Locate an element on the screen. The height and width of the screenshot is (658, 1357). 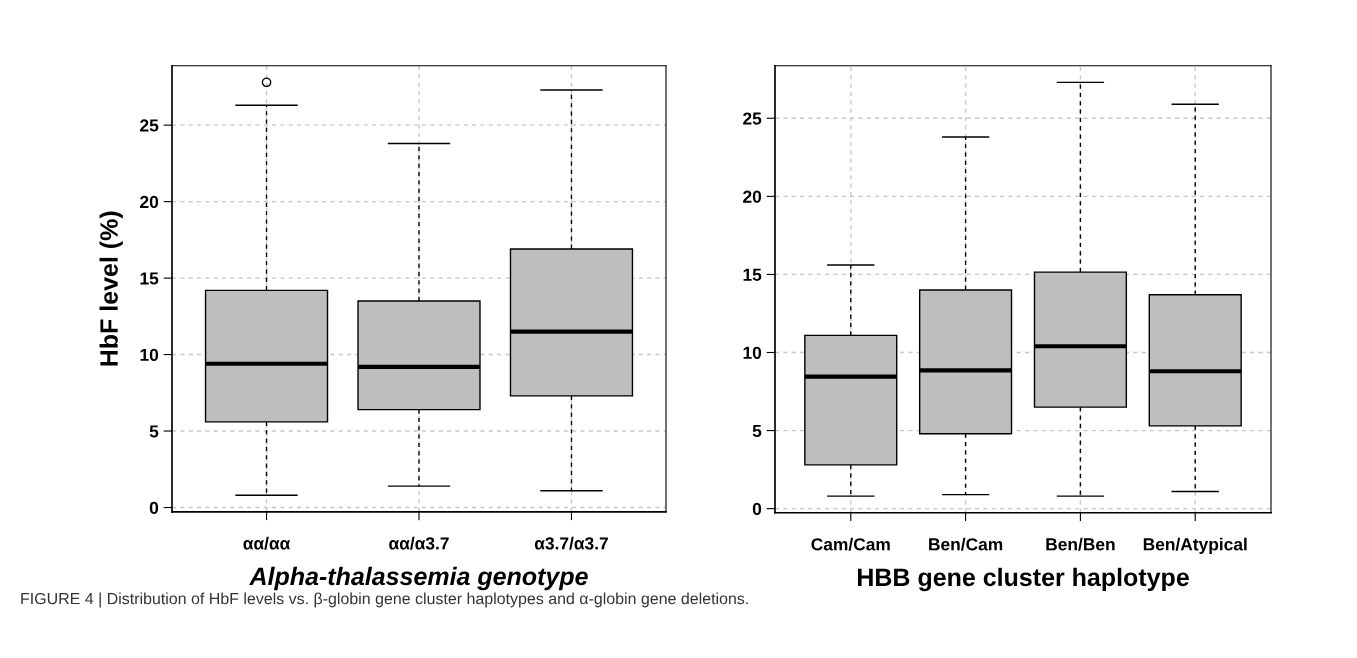
x-tick-label: Cam/Cam is located at coordinates (850, 544).